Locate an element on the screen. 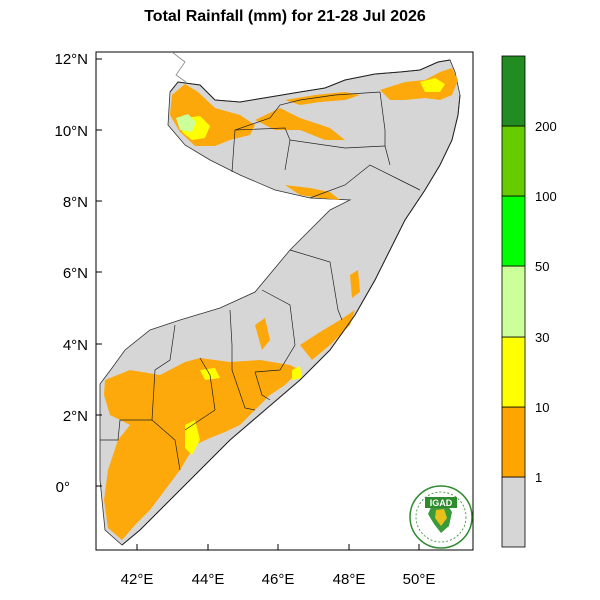  colorbar-label: 1 is located at coordinates (538, 477).